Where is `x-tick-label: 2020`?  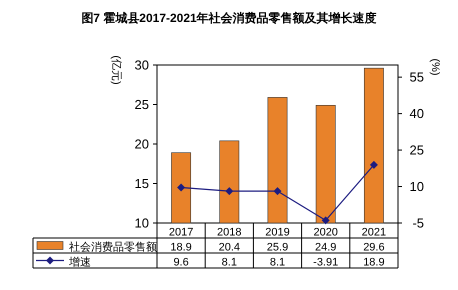
x-tick-label: 2020 is located at coordinates (325, 232).